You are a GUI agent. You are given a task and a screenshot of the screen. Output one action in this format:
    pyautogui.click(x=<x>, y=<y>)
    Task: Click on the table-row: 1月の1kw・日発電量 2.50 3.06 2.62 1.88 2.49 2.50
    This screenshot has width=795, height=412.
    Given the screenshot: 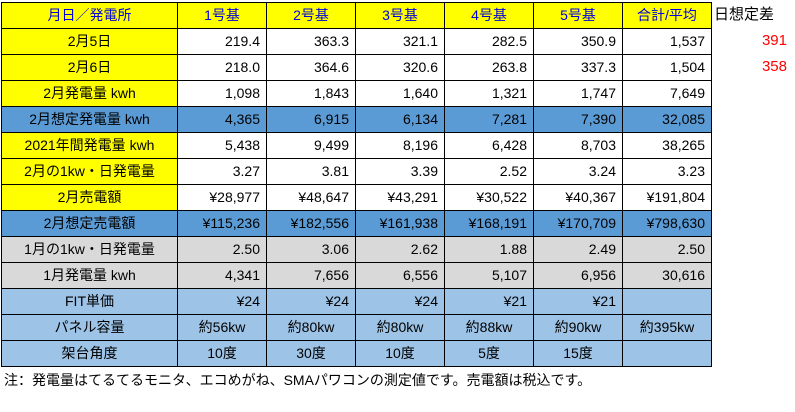 What is the action you would take?
    pyautogui.click(x=356, y=249)
    